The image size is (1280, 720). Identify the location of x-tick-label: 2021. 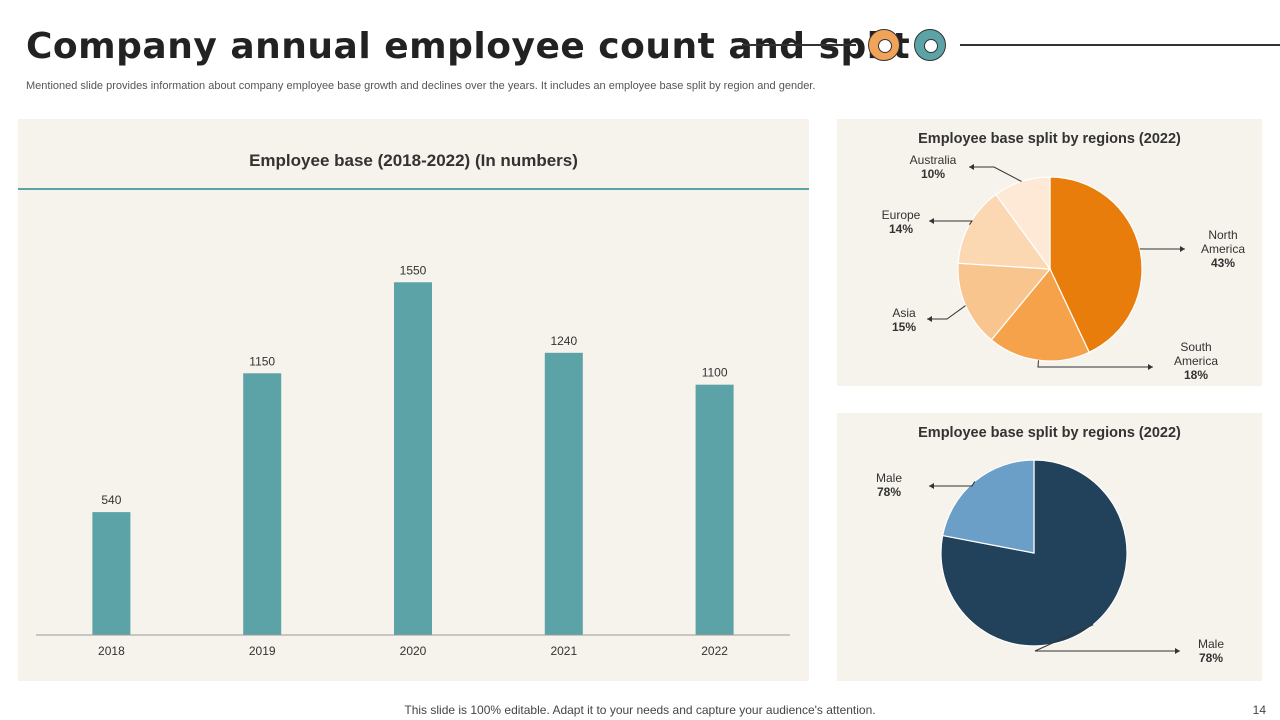
(563, 651).